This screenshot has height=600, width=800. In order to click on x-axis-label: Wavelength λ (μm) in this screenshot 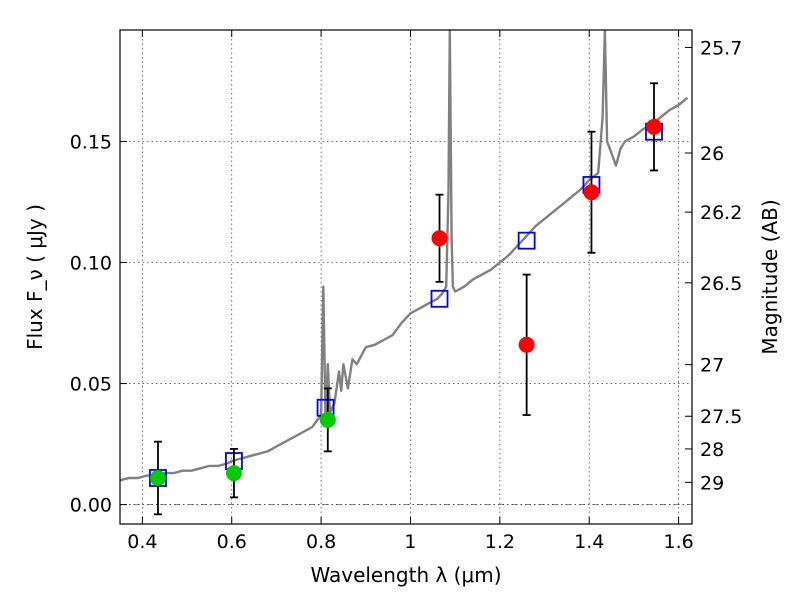, I will do `click(405, 575)`.